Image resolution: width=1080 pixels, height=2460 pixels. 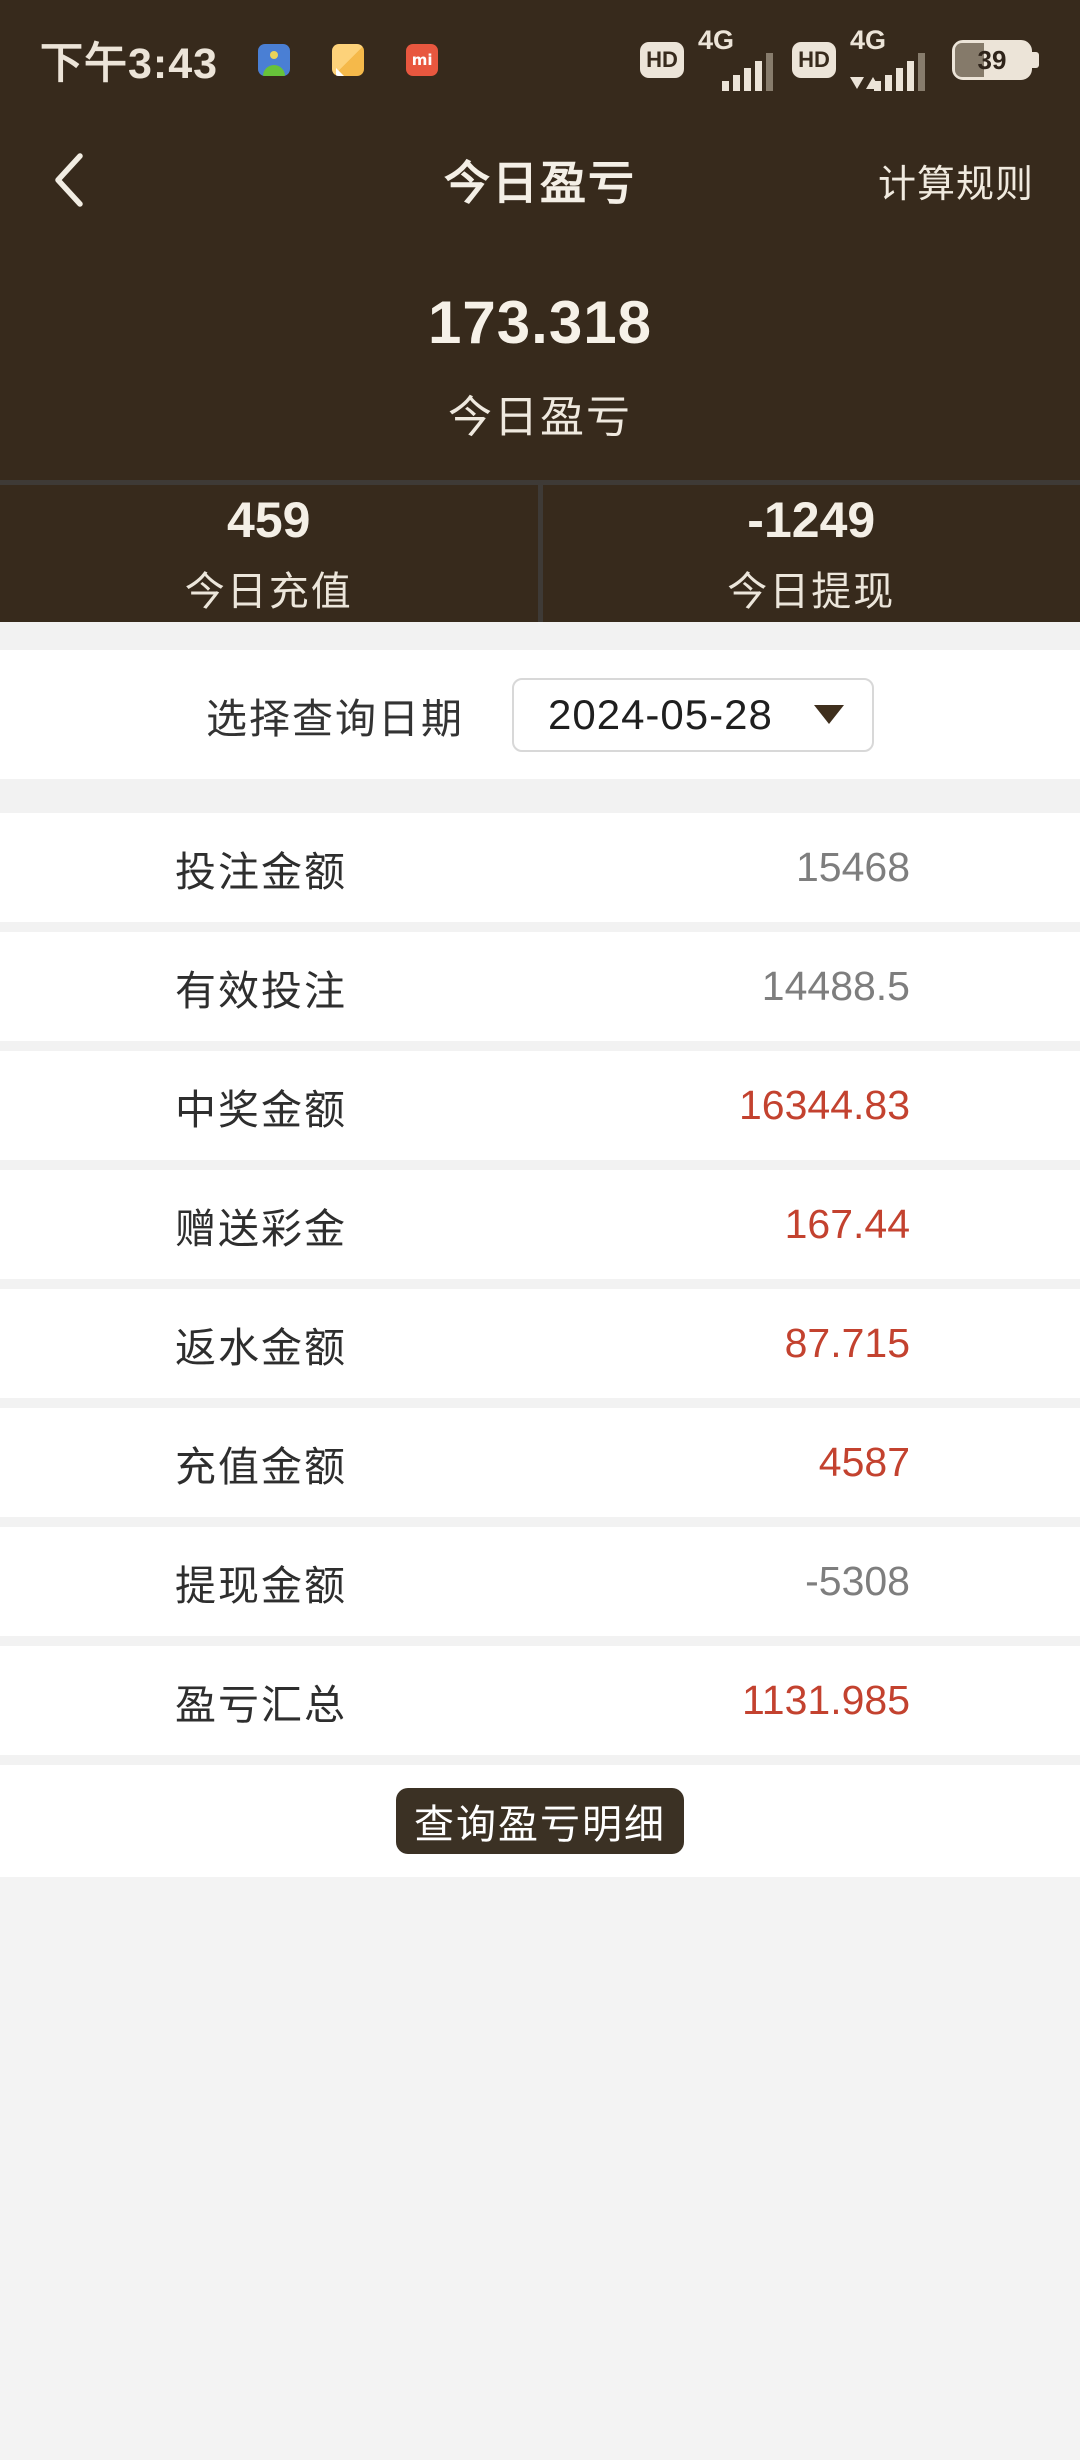 I want to click on status-bar: 下午3:43 mi HD 4G HD 4G, so click(x=540, y=60).